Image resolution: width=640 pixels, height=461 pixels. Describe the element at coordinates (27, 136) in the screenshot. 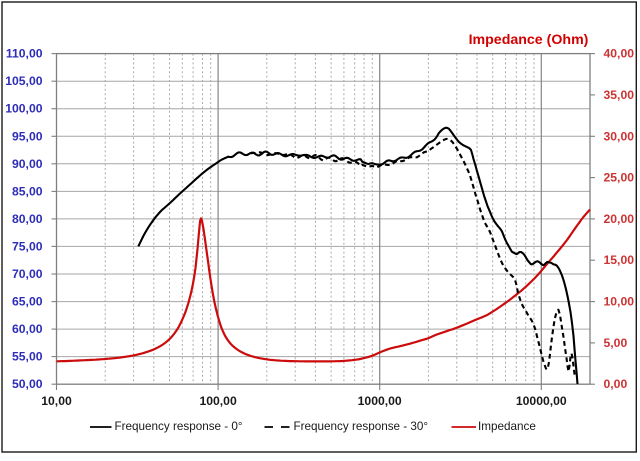

I see `svg-text: 95,00` at that location.